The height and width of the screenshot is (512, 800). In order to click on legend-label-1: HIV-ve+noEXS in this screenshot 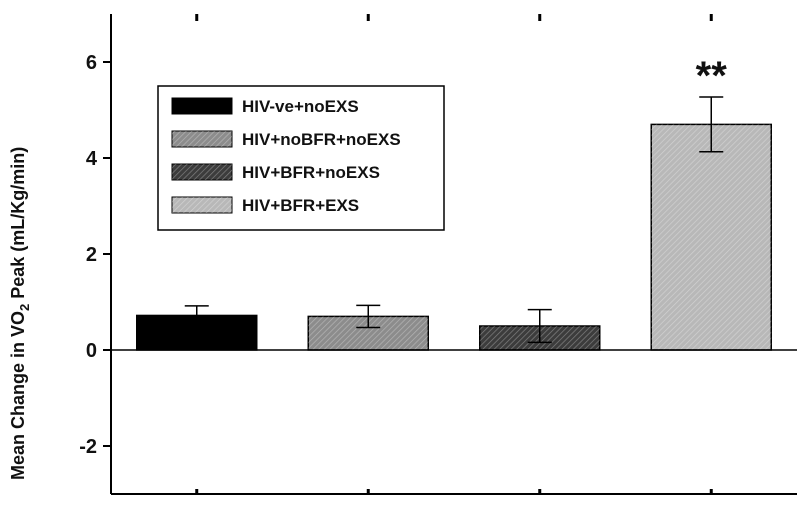, I will do `click(300, 106)`.